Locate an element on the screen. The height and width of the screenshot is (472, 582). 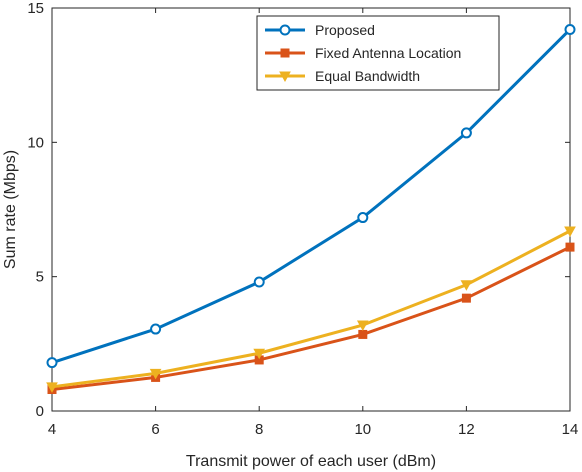
legend-entry: Equal Bandwidth is located at coordinates (342, 76).